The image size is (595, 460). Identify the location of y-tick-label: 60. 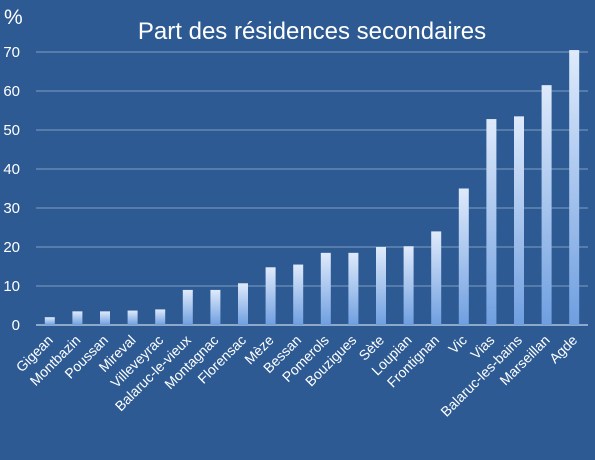
(11, 91).